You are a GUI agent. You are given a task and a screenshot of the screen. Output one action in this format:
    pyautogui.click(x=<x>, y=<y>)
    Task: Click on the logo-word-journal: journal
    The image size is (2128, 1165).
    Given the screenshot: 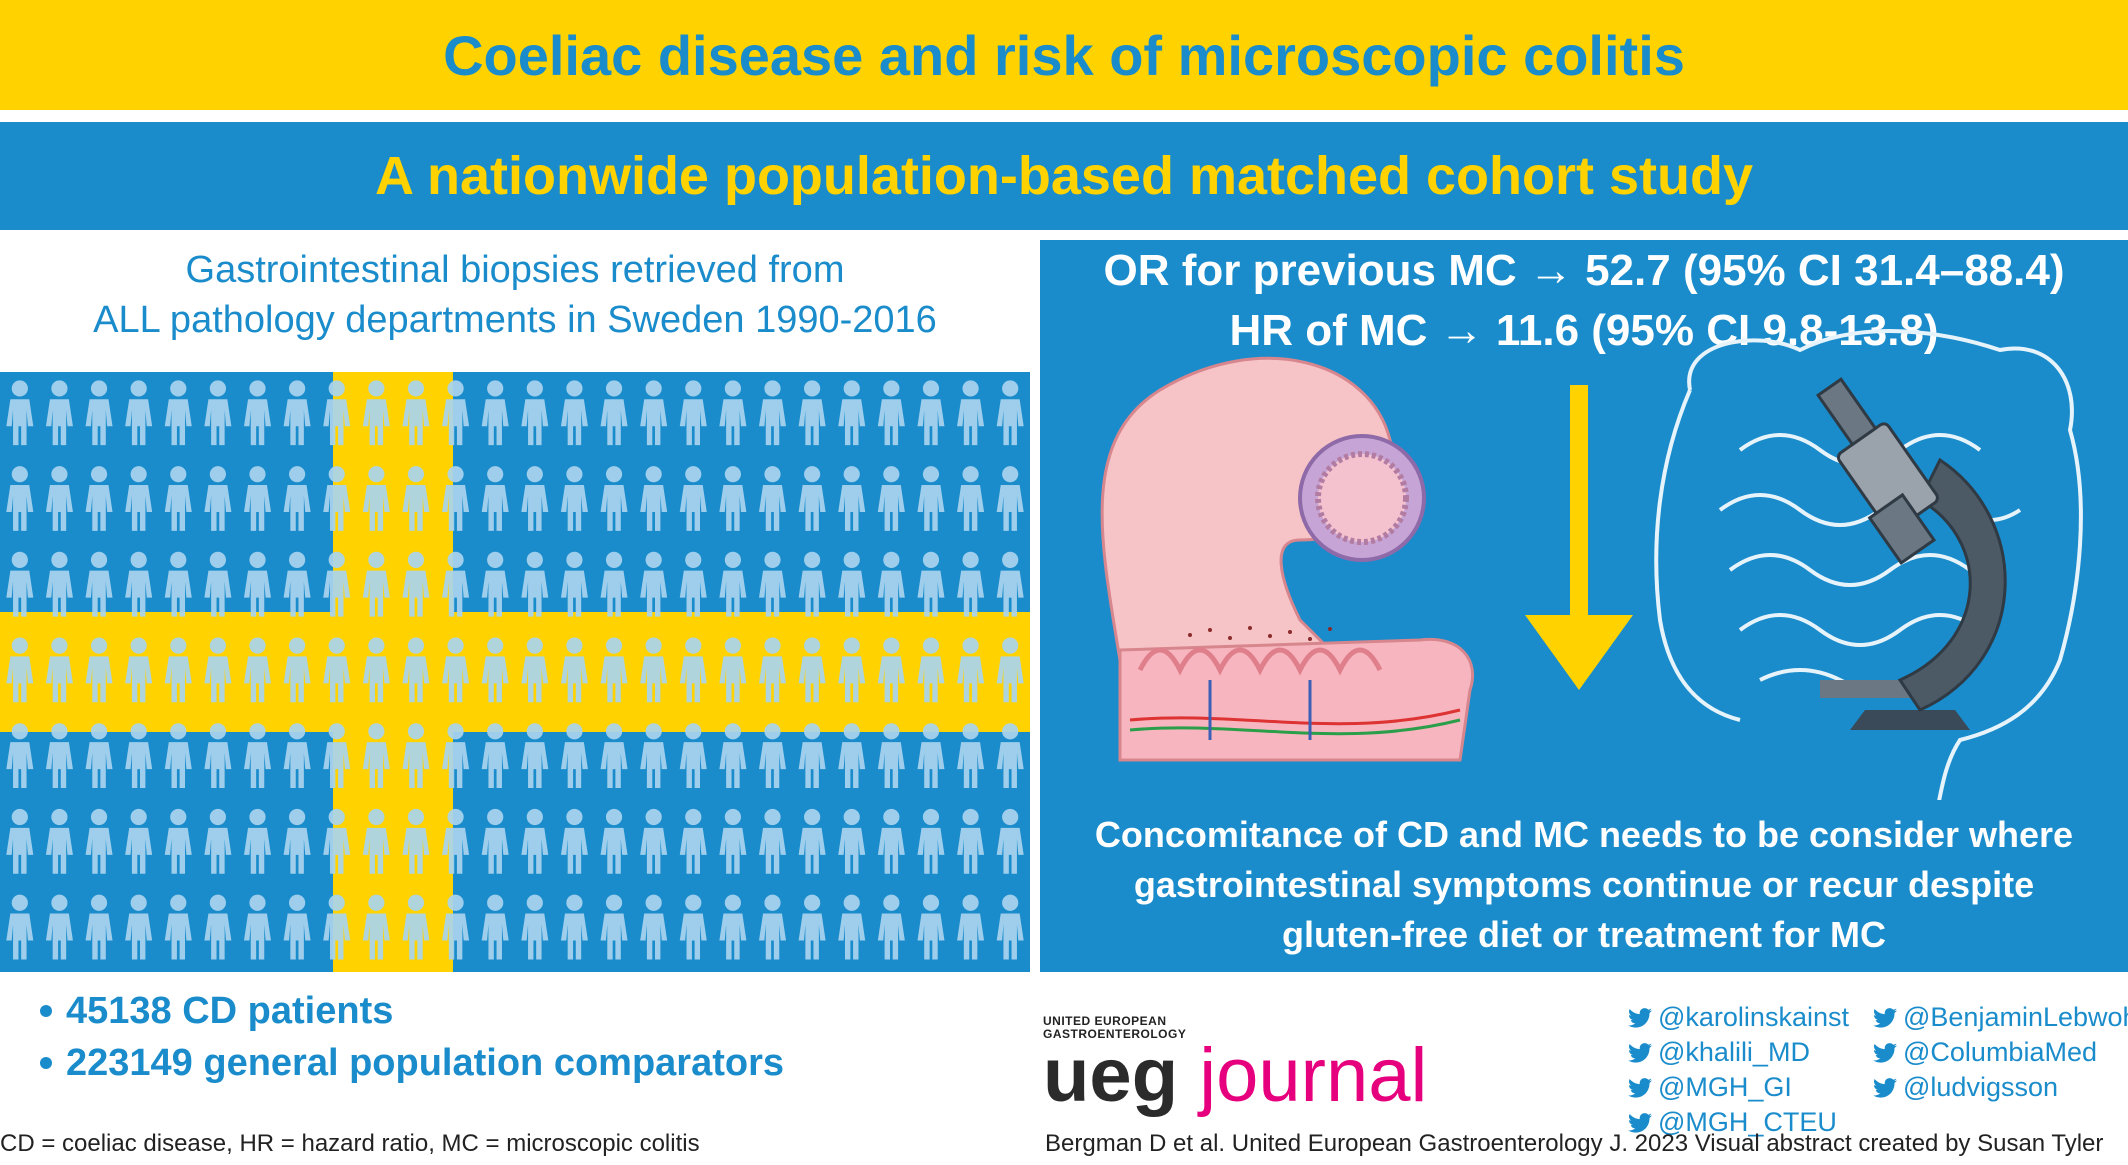 What is the action you would take?
    pyautogui.click(x=1313, y=1075)
    